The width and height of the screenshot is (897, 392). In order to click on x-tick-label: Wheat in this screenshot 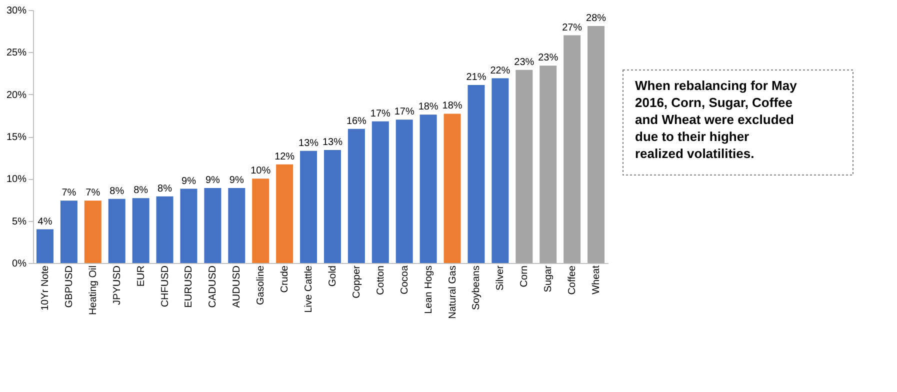, I will do `click(596, 279)`.